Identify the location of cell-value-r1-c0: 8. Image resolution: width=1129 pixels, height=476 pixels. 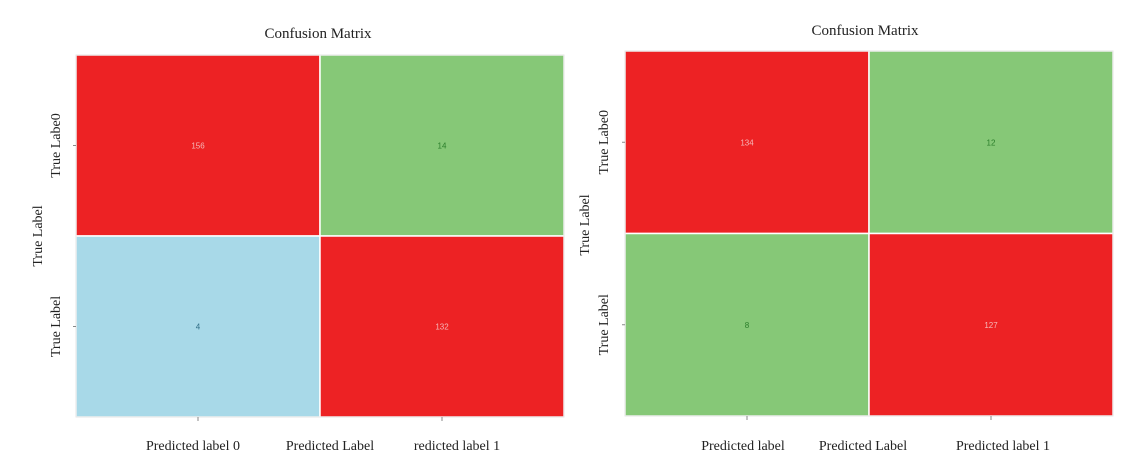
(747, 325).